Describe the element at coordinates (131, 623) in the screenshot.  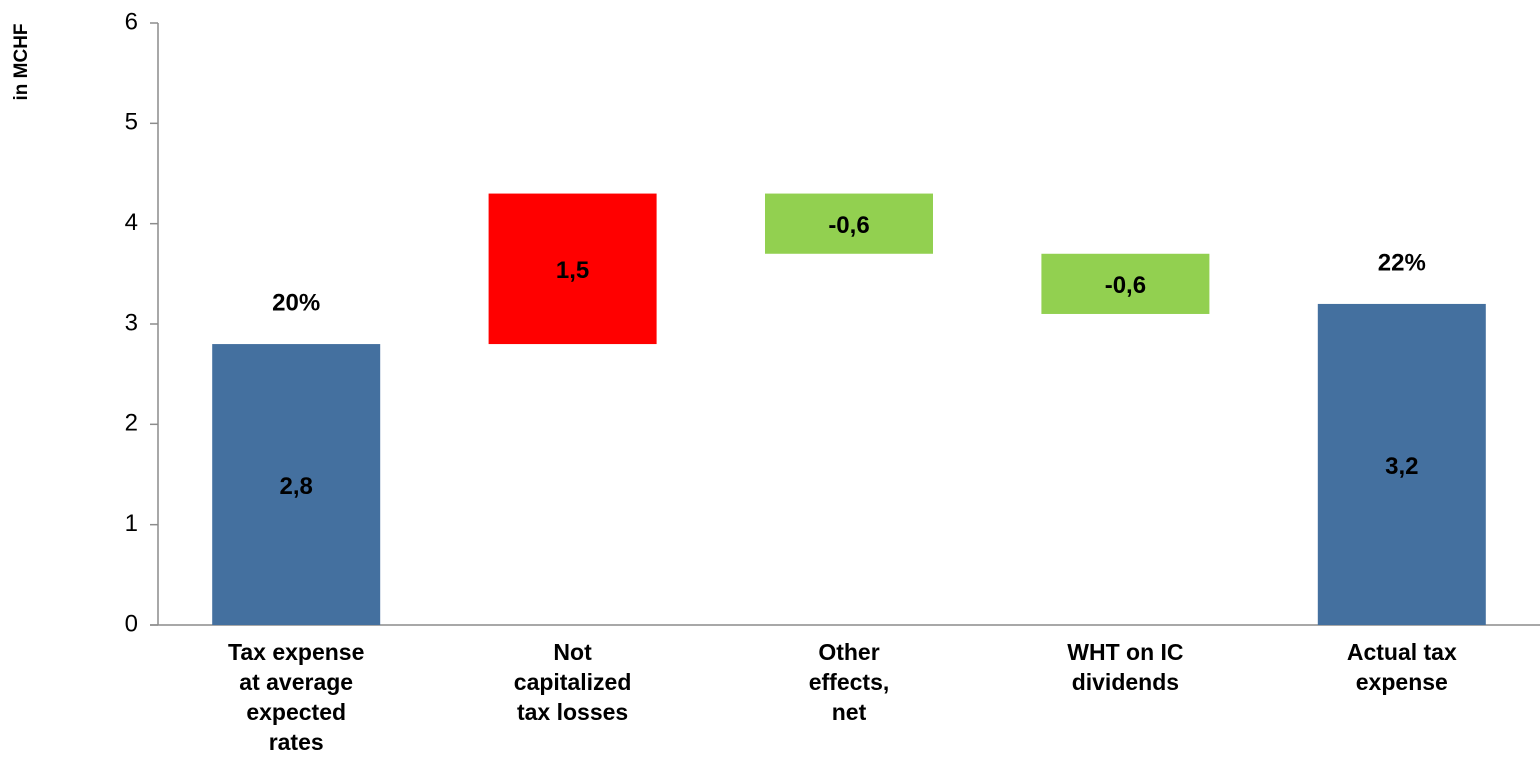
I see `y-tick-label: 0` at that location.